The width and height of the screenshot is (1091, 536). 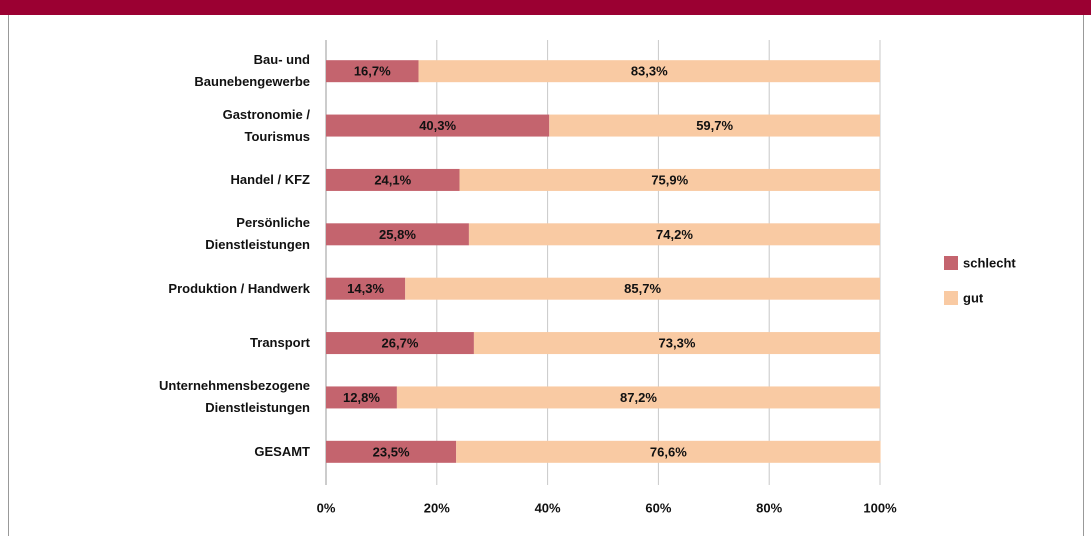 I want to click on data-label: 87,2%, so click(x=638, y=397).